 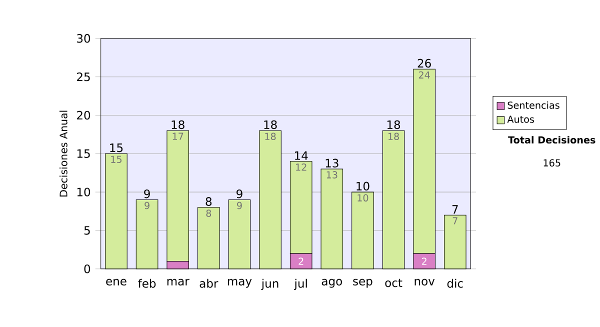 I want to click on text: 165, so click(x=552, y=163).